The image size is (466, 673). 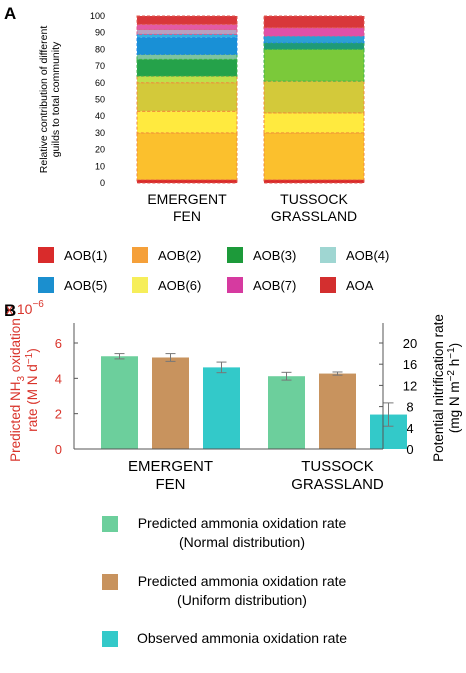 I want to click on y-axis-label-line: guilds to total community, so click(x=56, y=99).